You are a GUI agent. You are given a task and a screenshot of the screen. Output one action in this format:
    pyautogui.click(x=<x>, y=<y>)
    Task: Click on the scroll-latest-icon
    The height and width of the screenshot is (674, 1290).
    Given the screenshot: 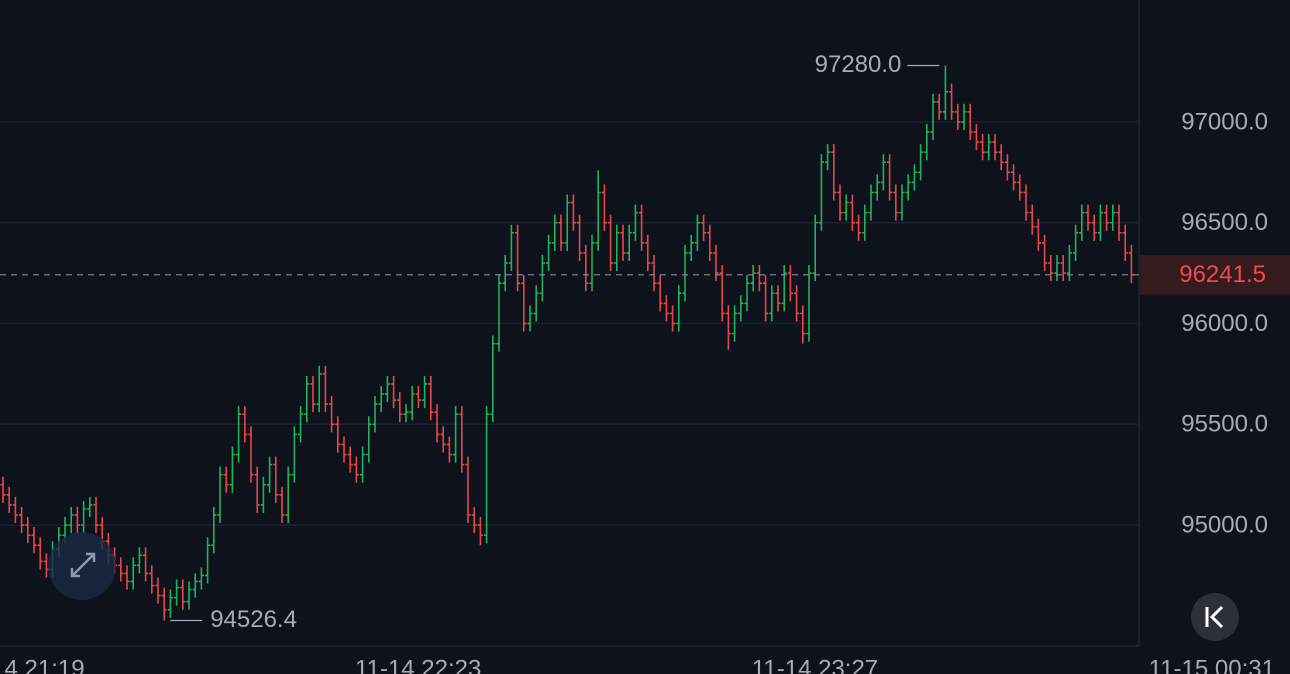 What is the action you would take?
    pyautogui.click(x=1214, y=617)
    